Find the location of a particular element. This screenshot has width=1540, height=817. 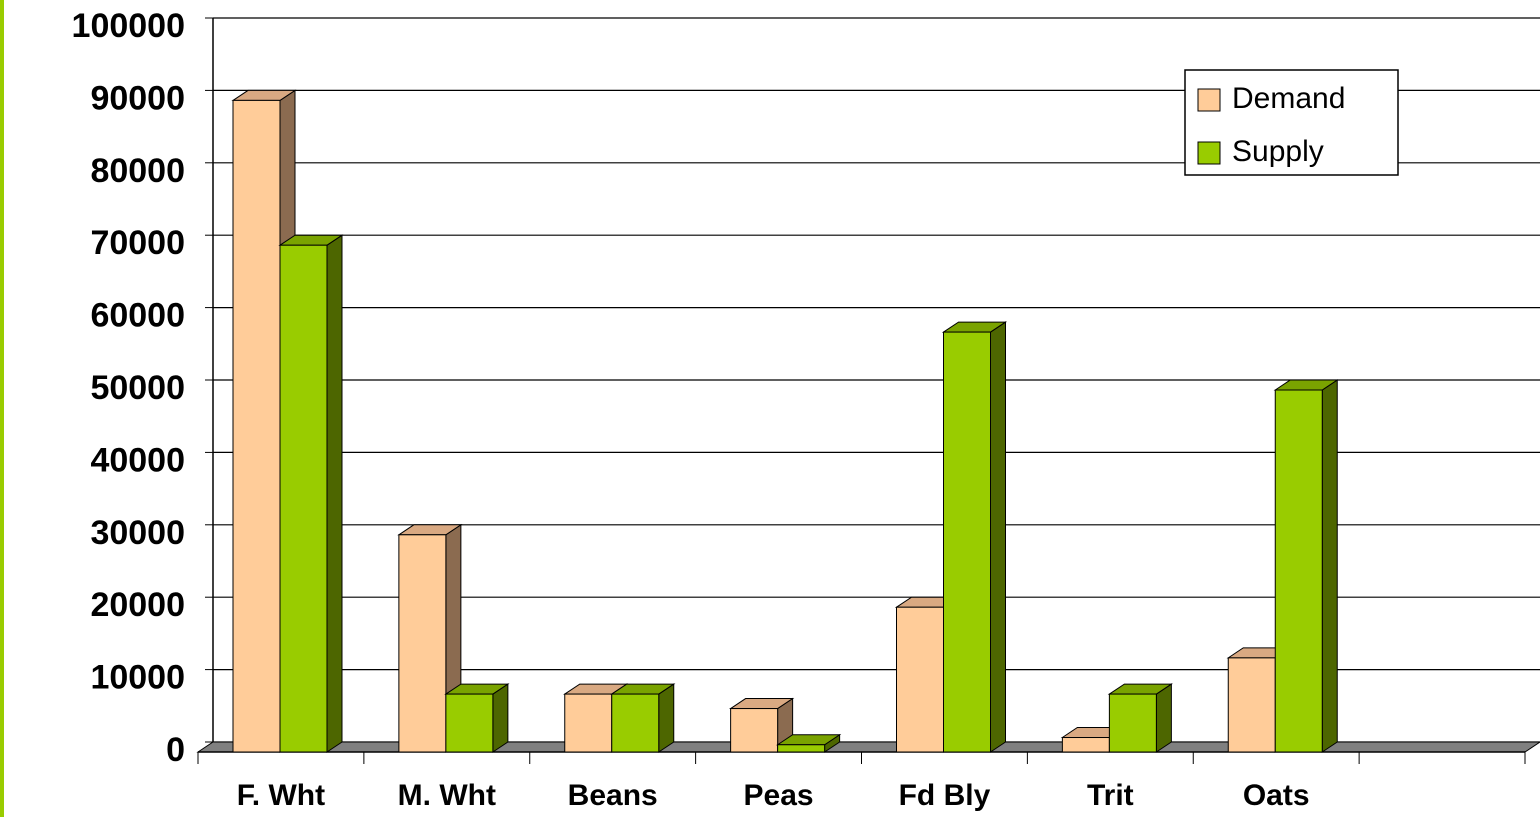

y-tick-label: 100000 is located at coordinates (128, 26).